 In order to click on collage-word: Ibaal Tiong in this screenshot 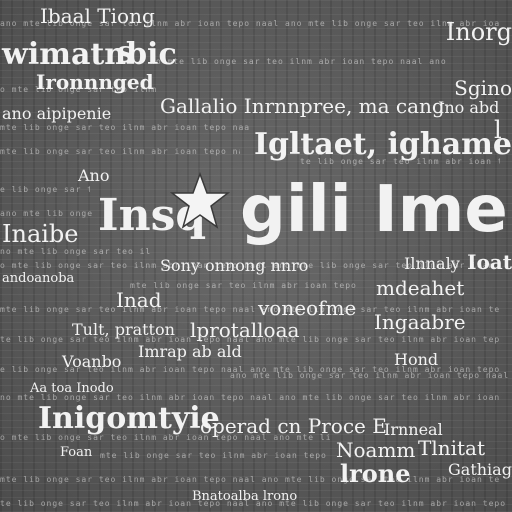, I will do `click(97, 16)`.